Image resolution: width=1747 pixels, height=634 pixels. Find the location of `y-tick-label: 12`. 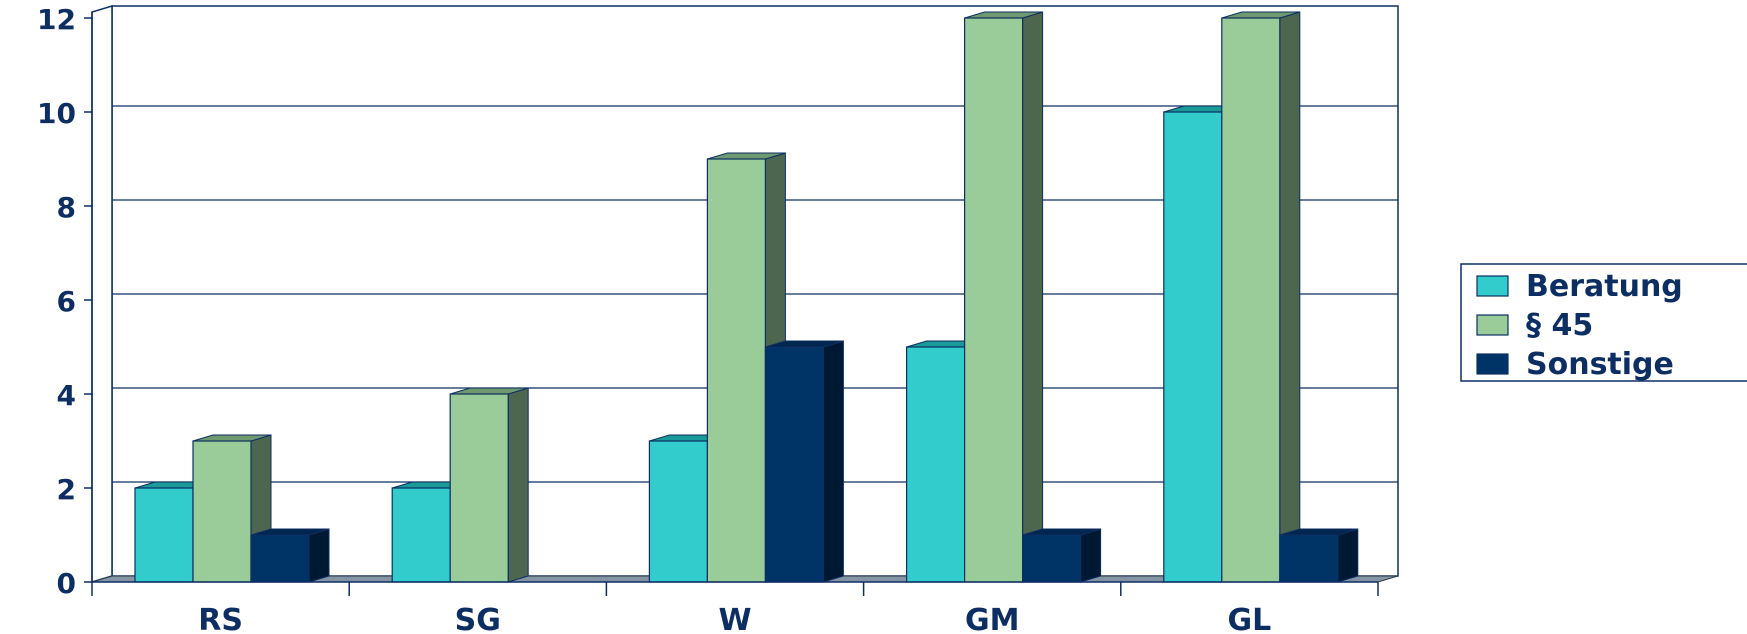

y-tick-label: 12 is located at coordinates (56, 19).